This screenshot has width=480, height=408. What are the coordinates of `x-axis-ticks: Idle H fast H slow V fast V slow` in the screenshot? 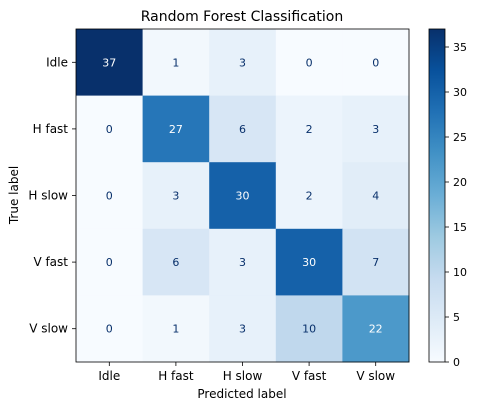 It's located at (246, 372).